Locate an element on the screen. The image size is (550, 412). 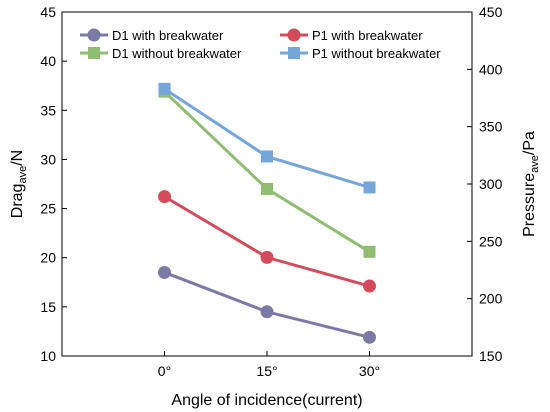
x-axis-title: Angle of incidence(current) is located at coordinates (266, 400).